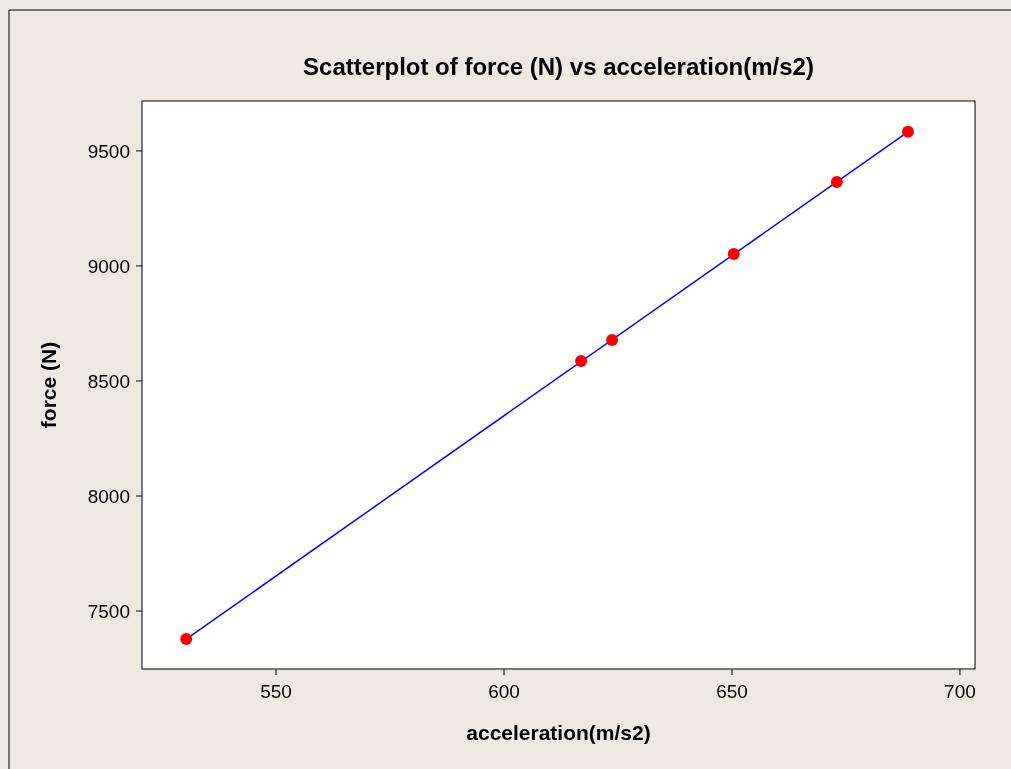 The height and width of the screenshot is (769, 1011). I want to click on y-axis-title: force (N), so click(48, 385).